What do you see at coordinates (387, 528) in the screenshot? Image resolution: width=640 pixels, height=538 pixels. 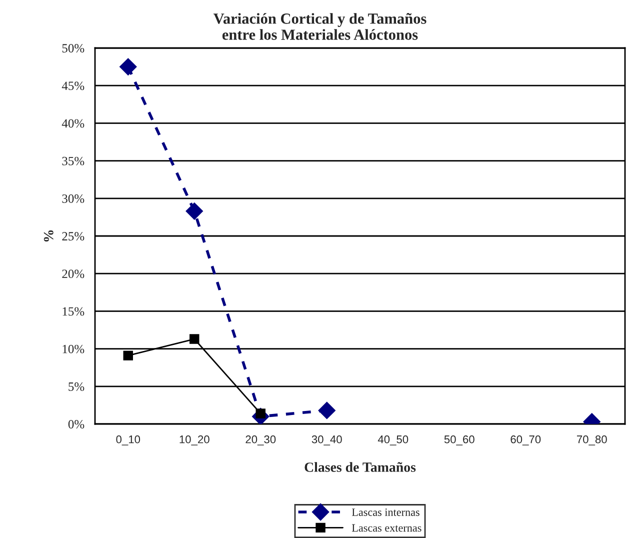 I see `legend-label: Lascas externas` at bounding box center [387, 528].